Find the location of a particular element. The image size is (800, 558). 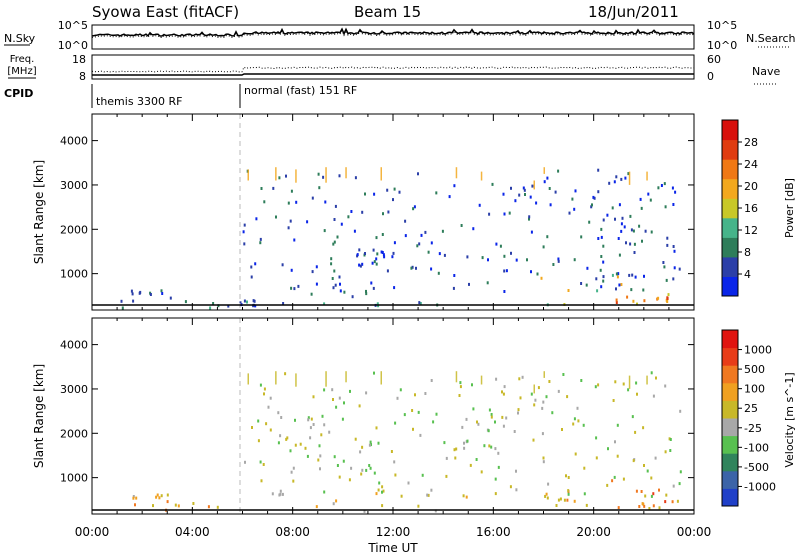

velocity-y-tick-label: 3000 is located at coordinates (74, 389).